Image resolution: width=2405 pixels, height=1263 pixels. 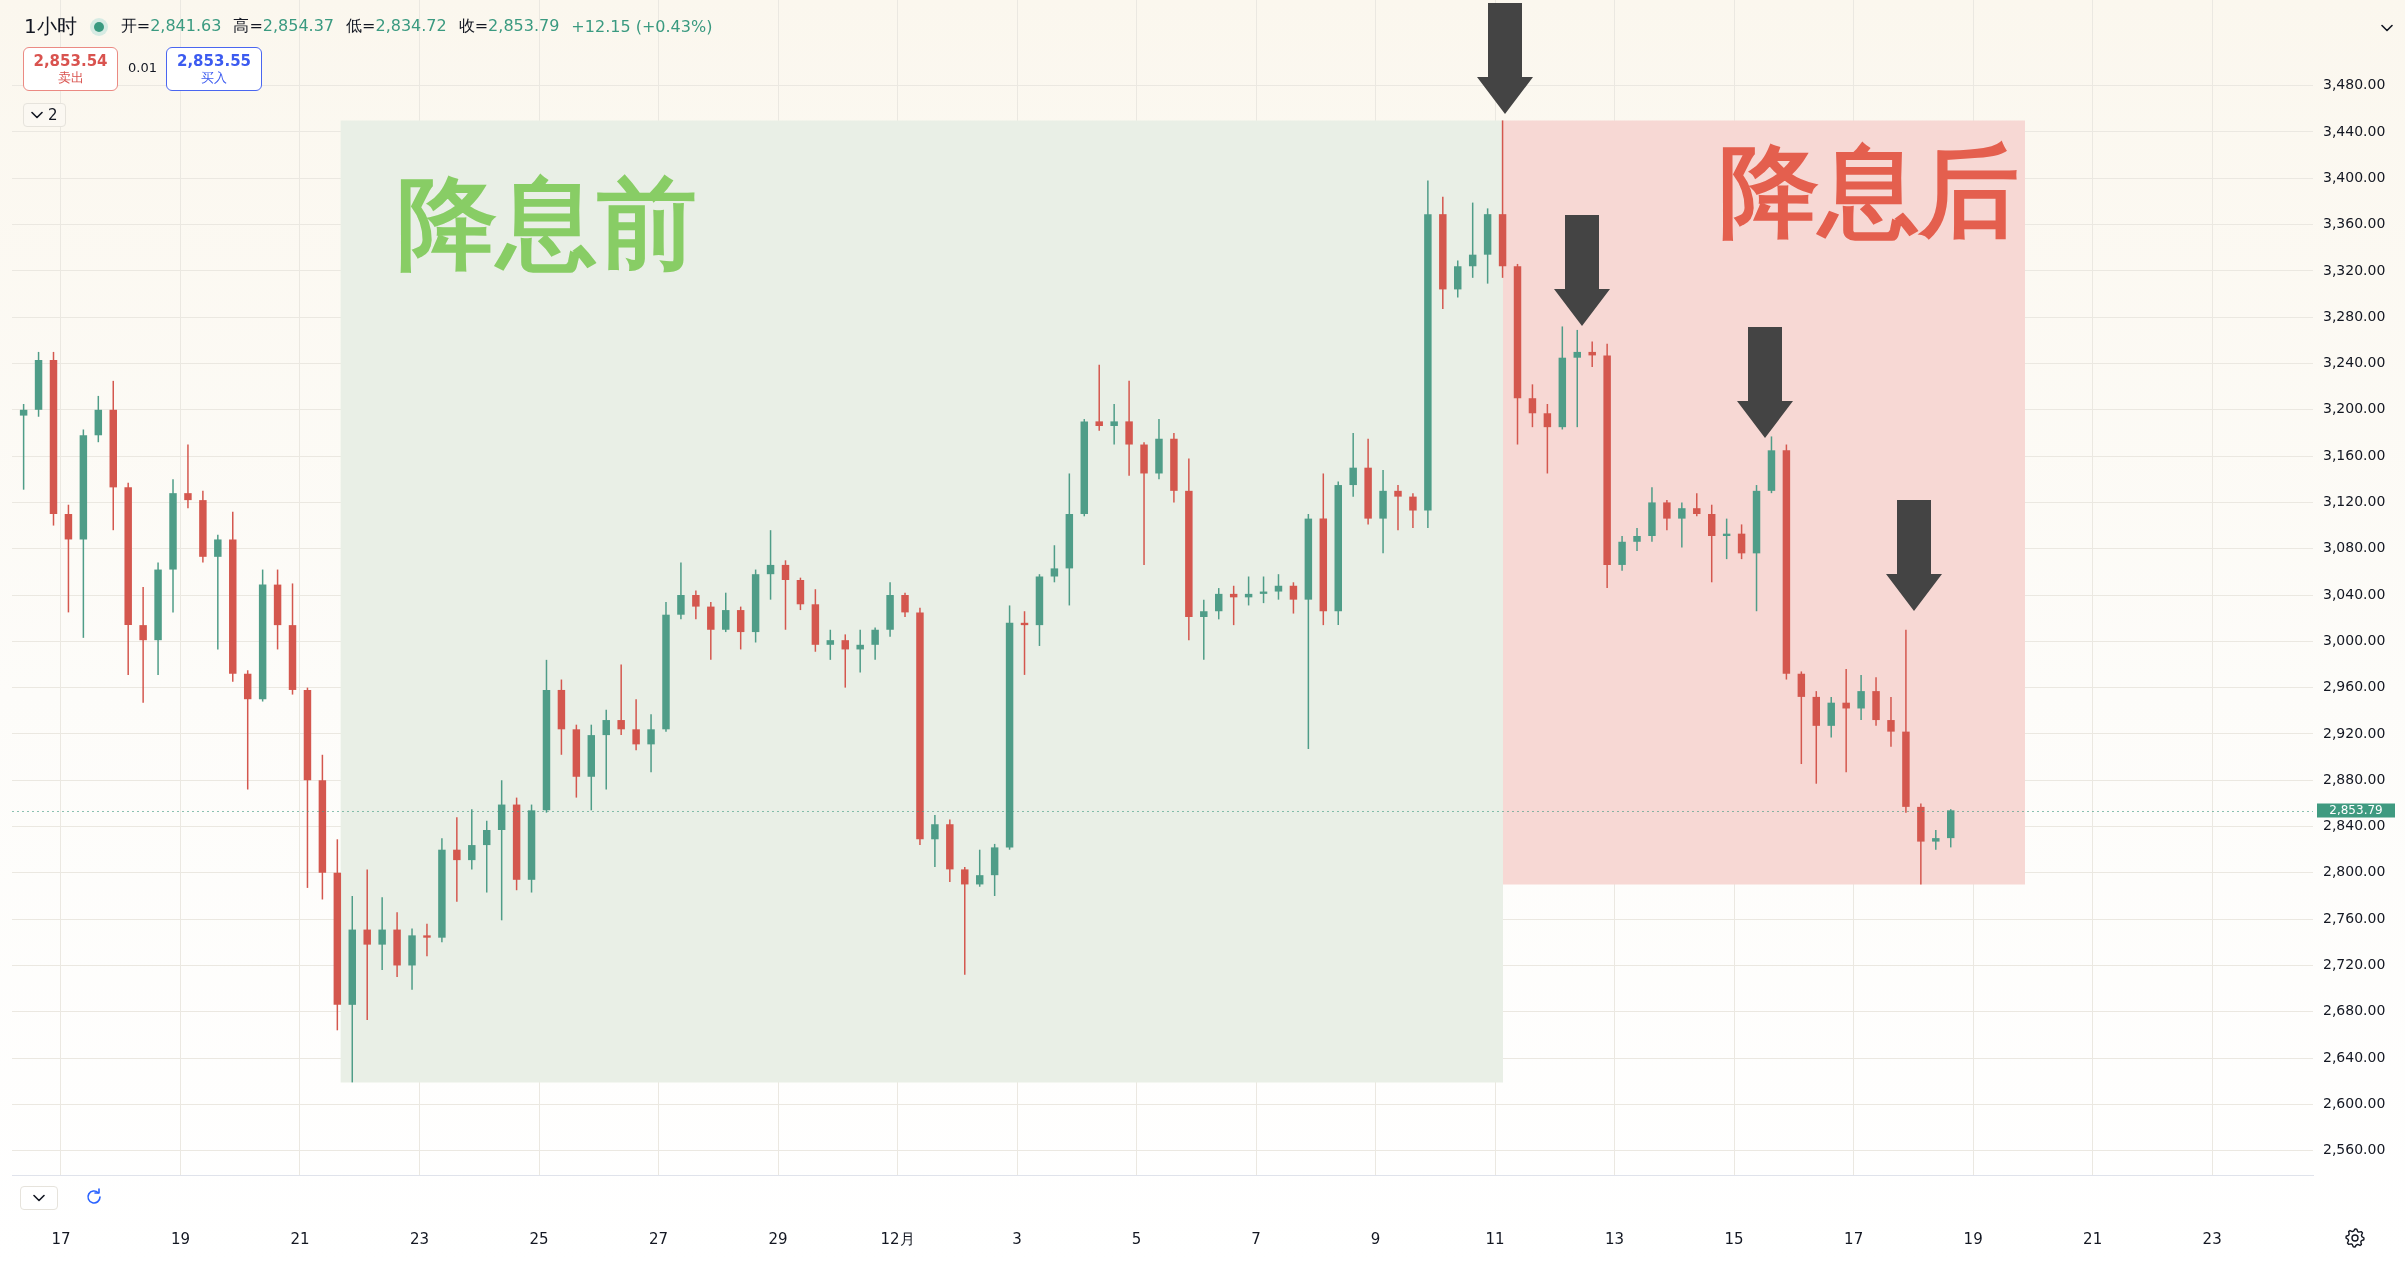 What do you see at coordinates (1495, 1238) in the screenshot?
I see `x-tick-label: 11` at bounding box center [1495, 1238].